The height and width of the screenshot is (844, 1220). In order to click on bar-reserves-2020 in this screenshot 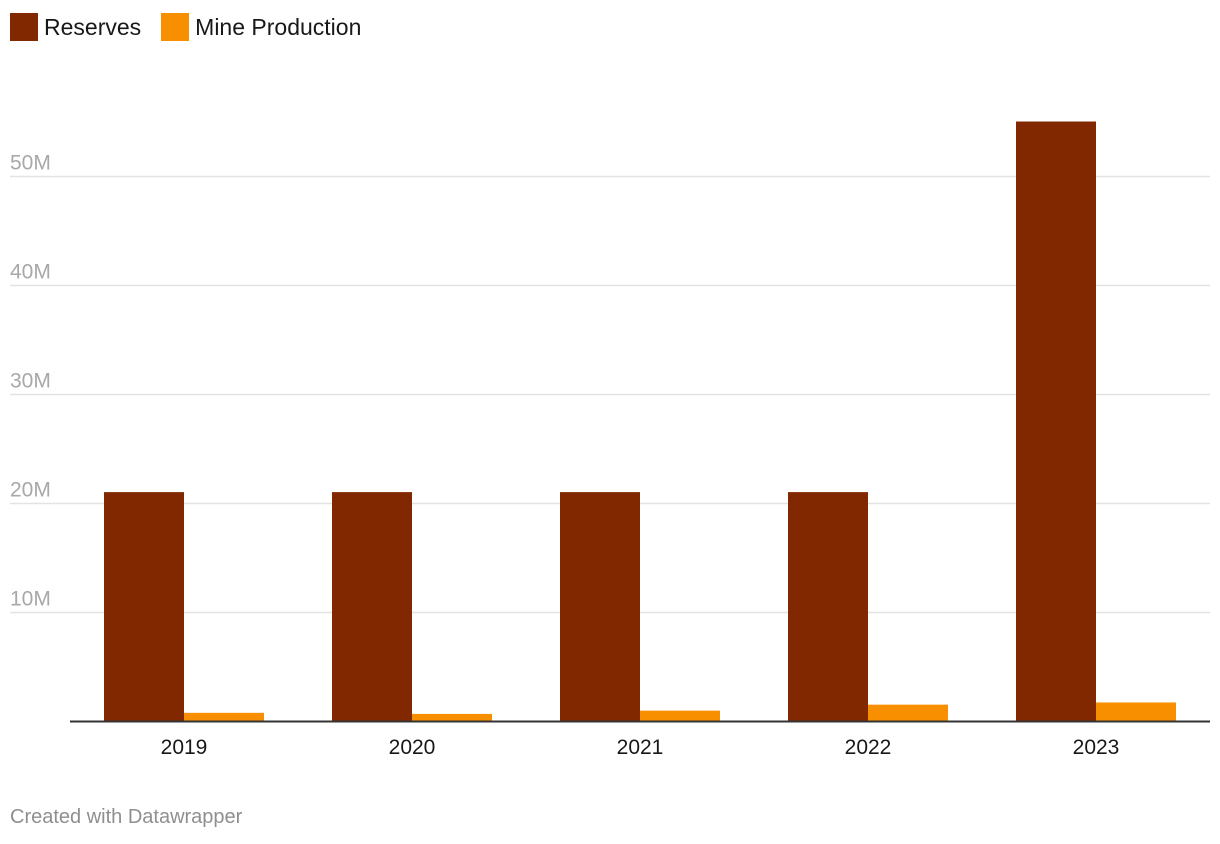, I will do `click(372, 606)`.